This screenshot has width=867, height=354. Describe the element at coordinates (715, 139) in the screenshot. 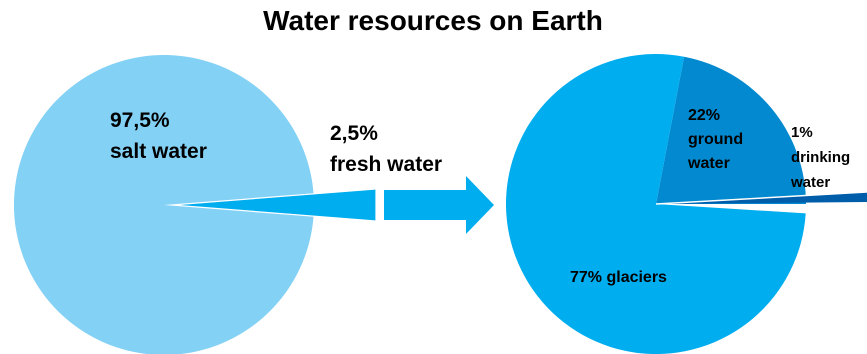

I see `ground-water-label-line1: ground` at that location.